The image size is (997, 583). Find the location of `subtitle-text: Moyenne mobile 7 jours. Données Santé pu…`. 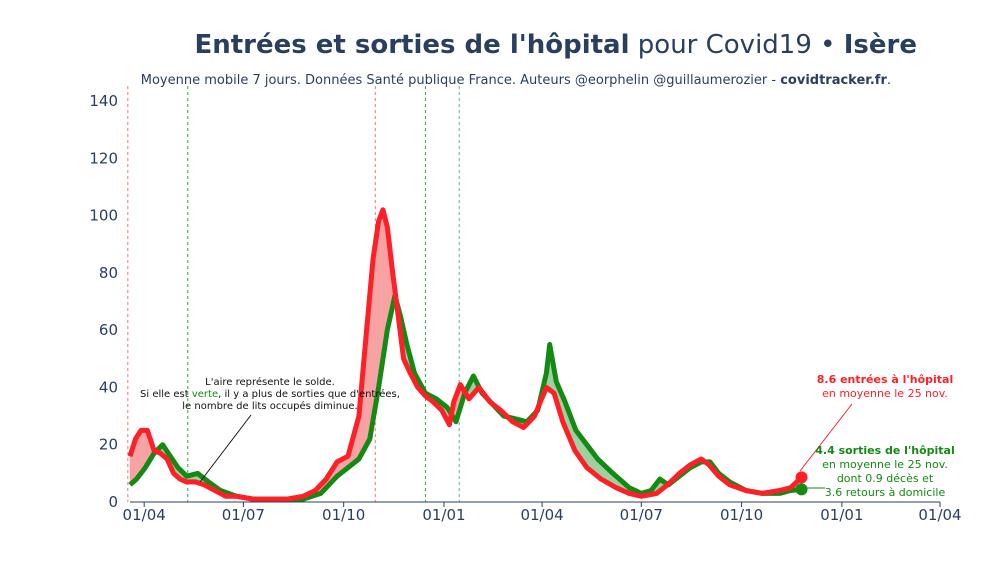

subtitle-text: Moyenne mobile 7 jours. Données Santé pu… is located at coordinates (460, 80).